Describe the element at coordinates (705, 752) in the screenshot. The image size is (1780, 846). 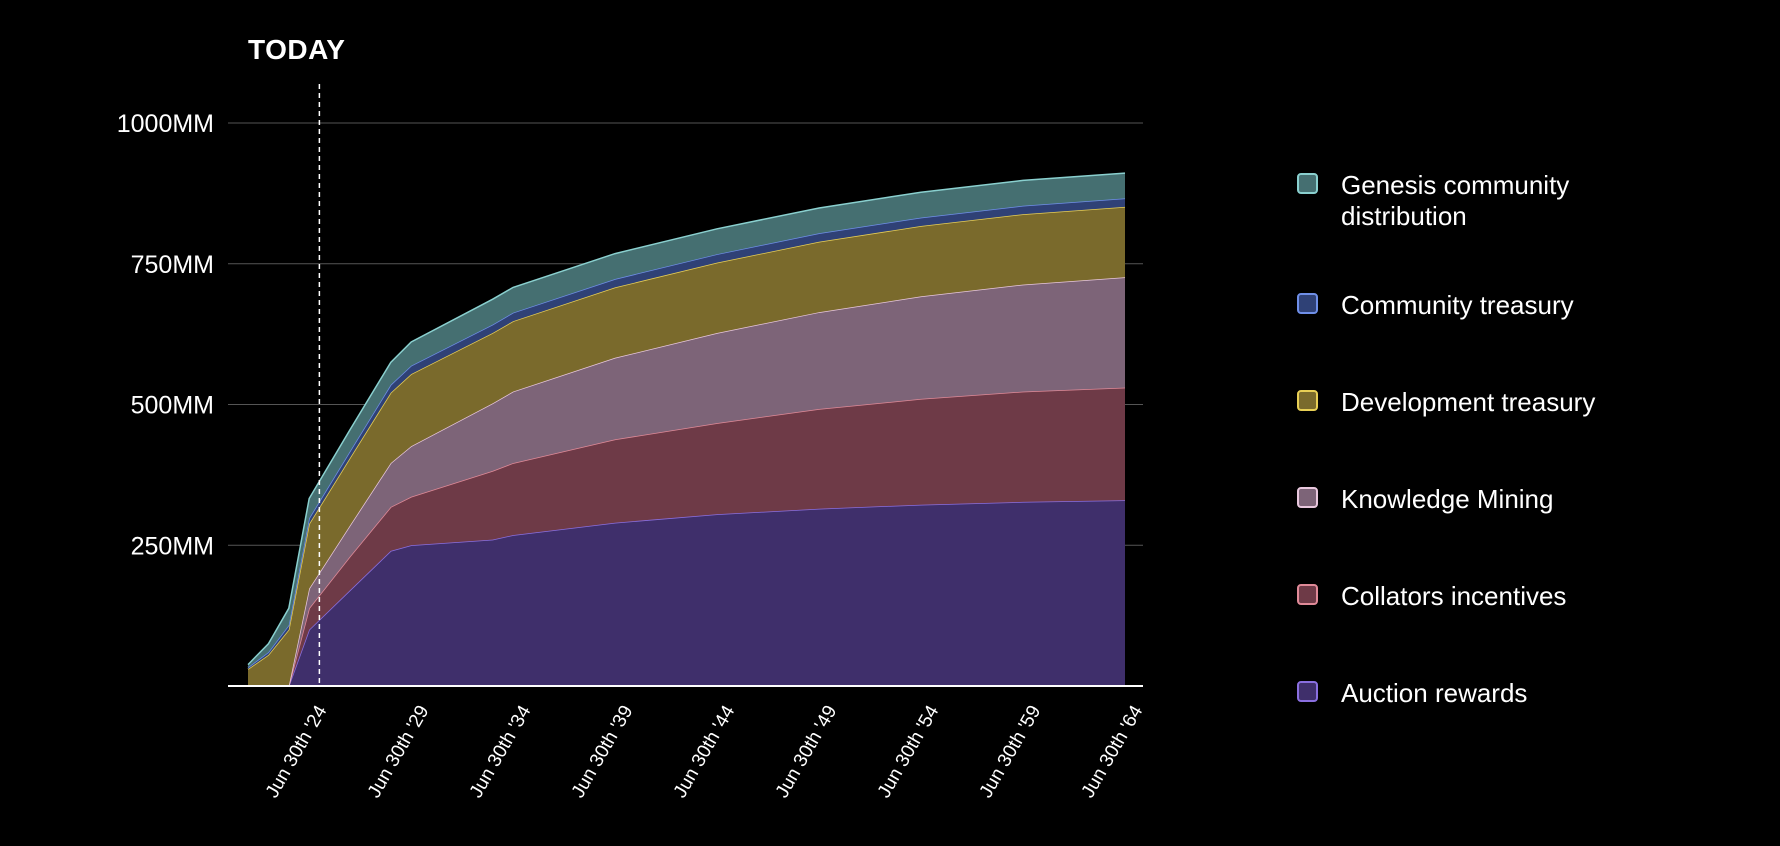
I see `x-tick-label: Jun 30th '44` at that location.